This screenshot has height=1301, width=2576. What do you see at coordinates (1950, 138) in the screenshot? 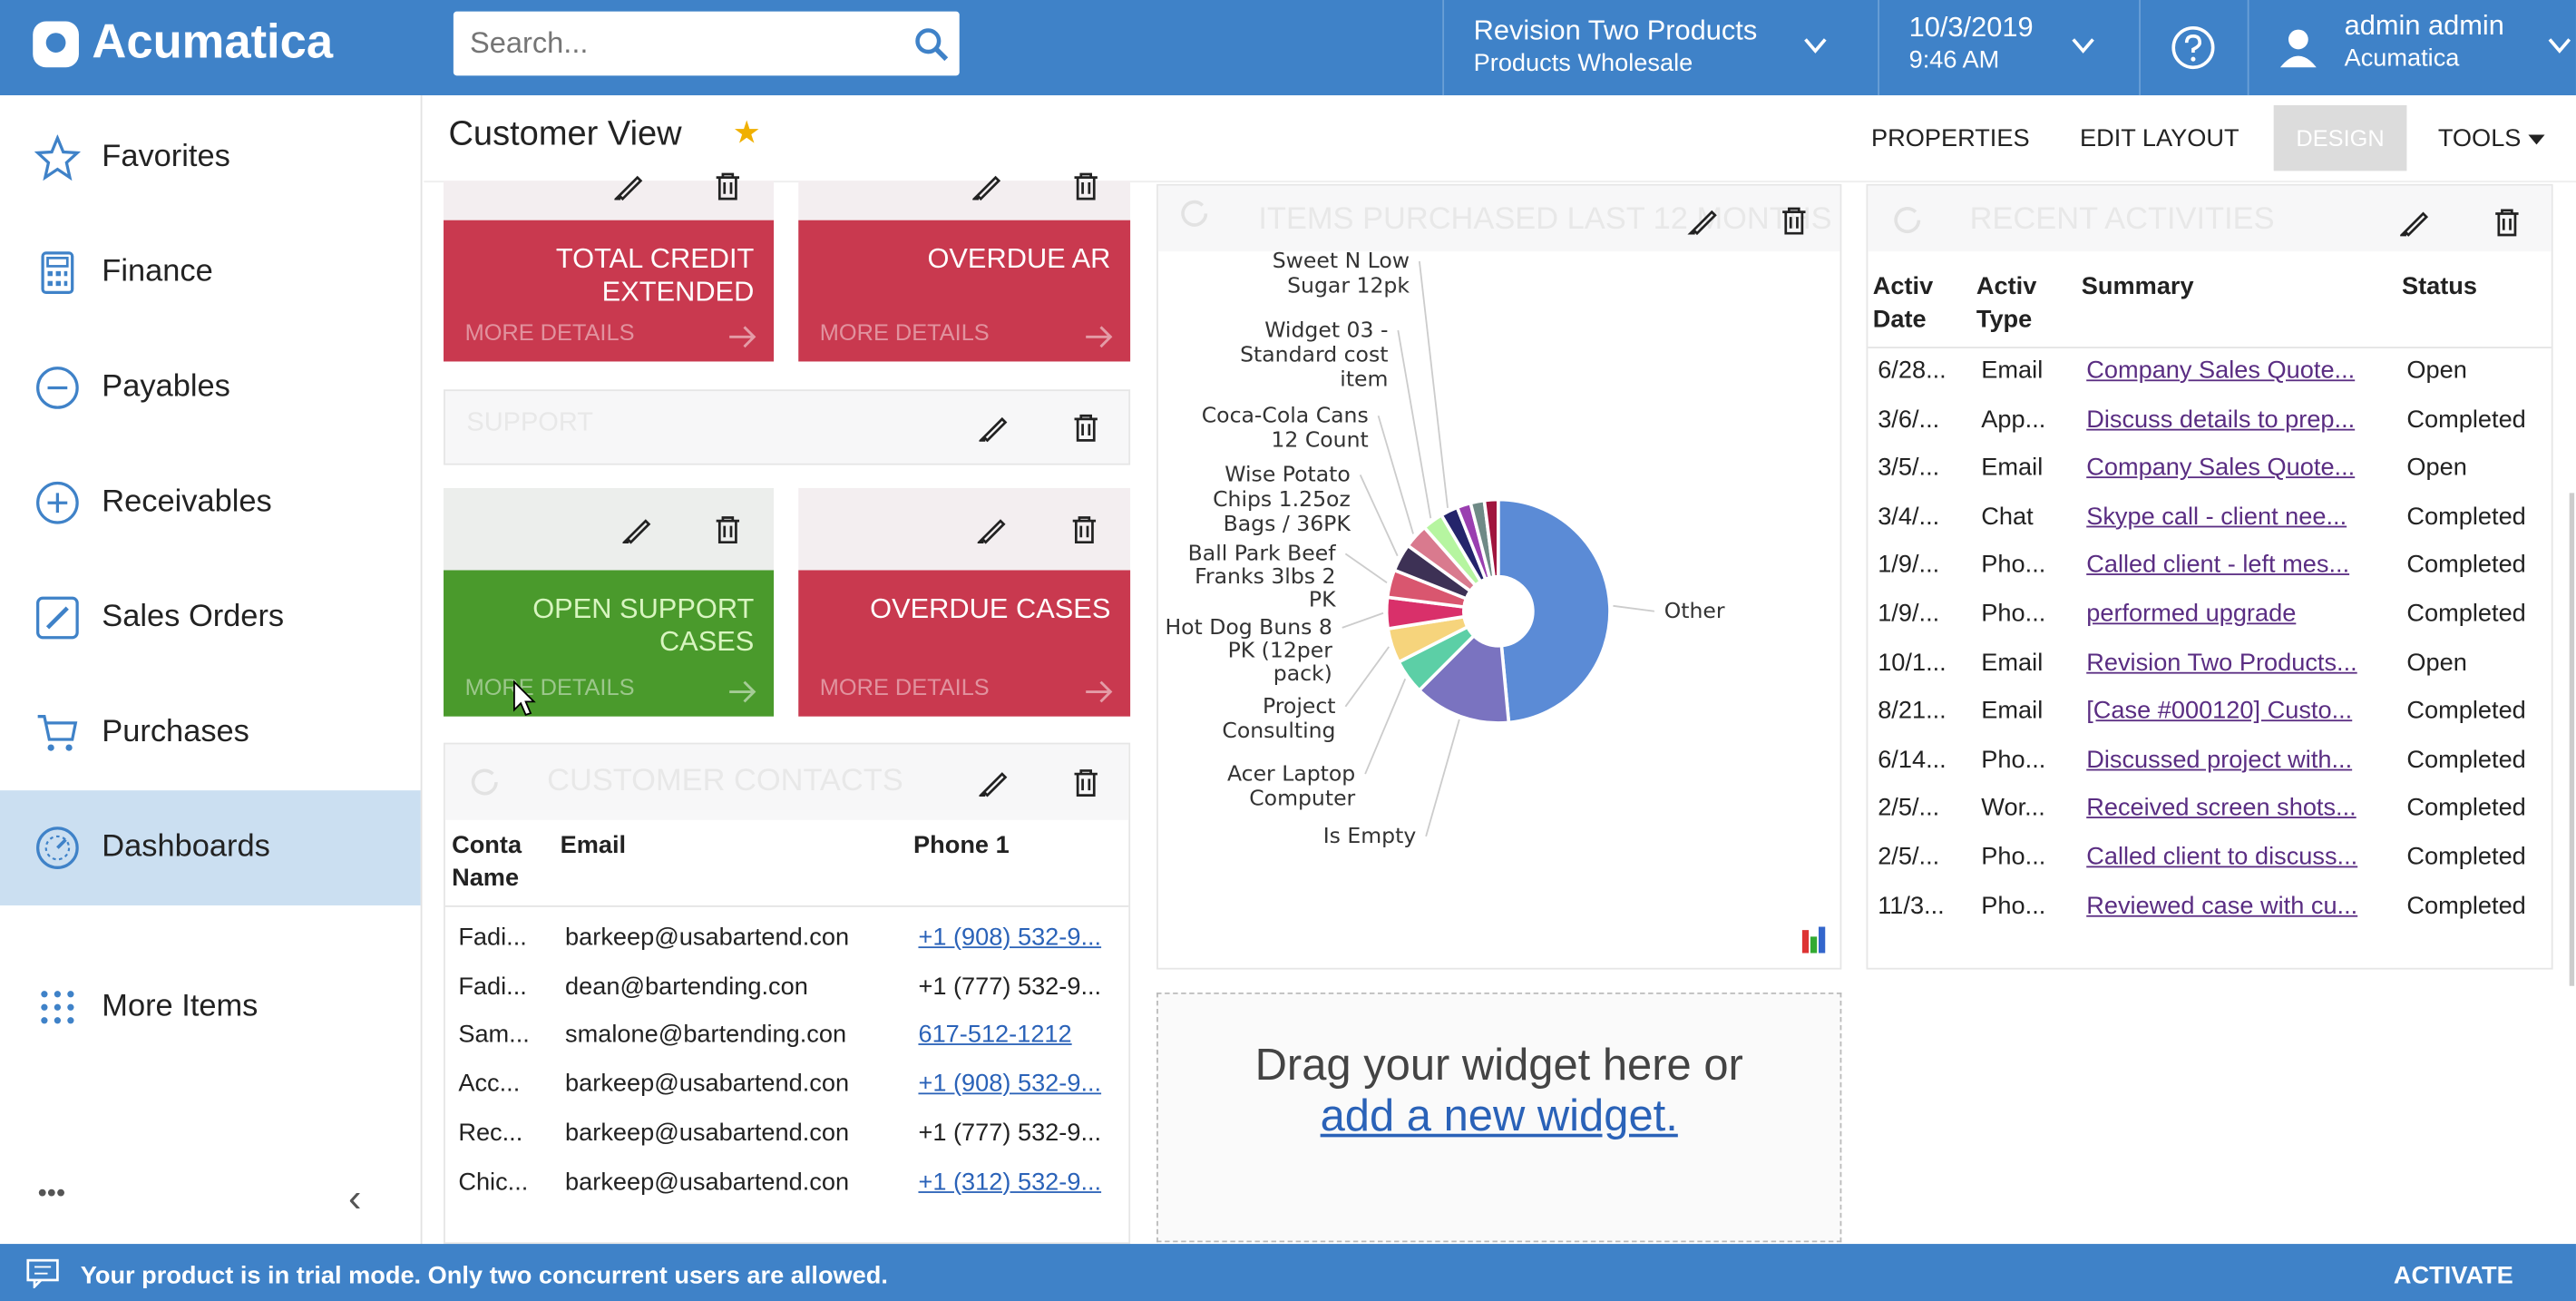
I see `properties-button: PROPERTIES` at bounding box center [1950, 138].